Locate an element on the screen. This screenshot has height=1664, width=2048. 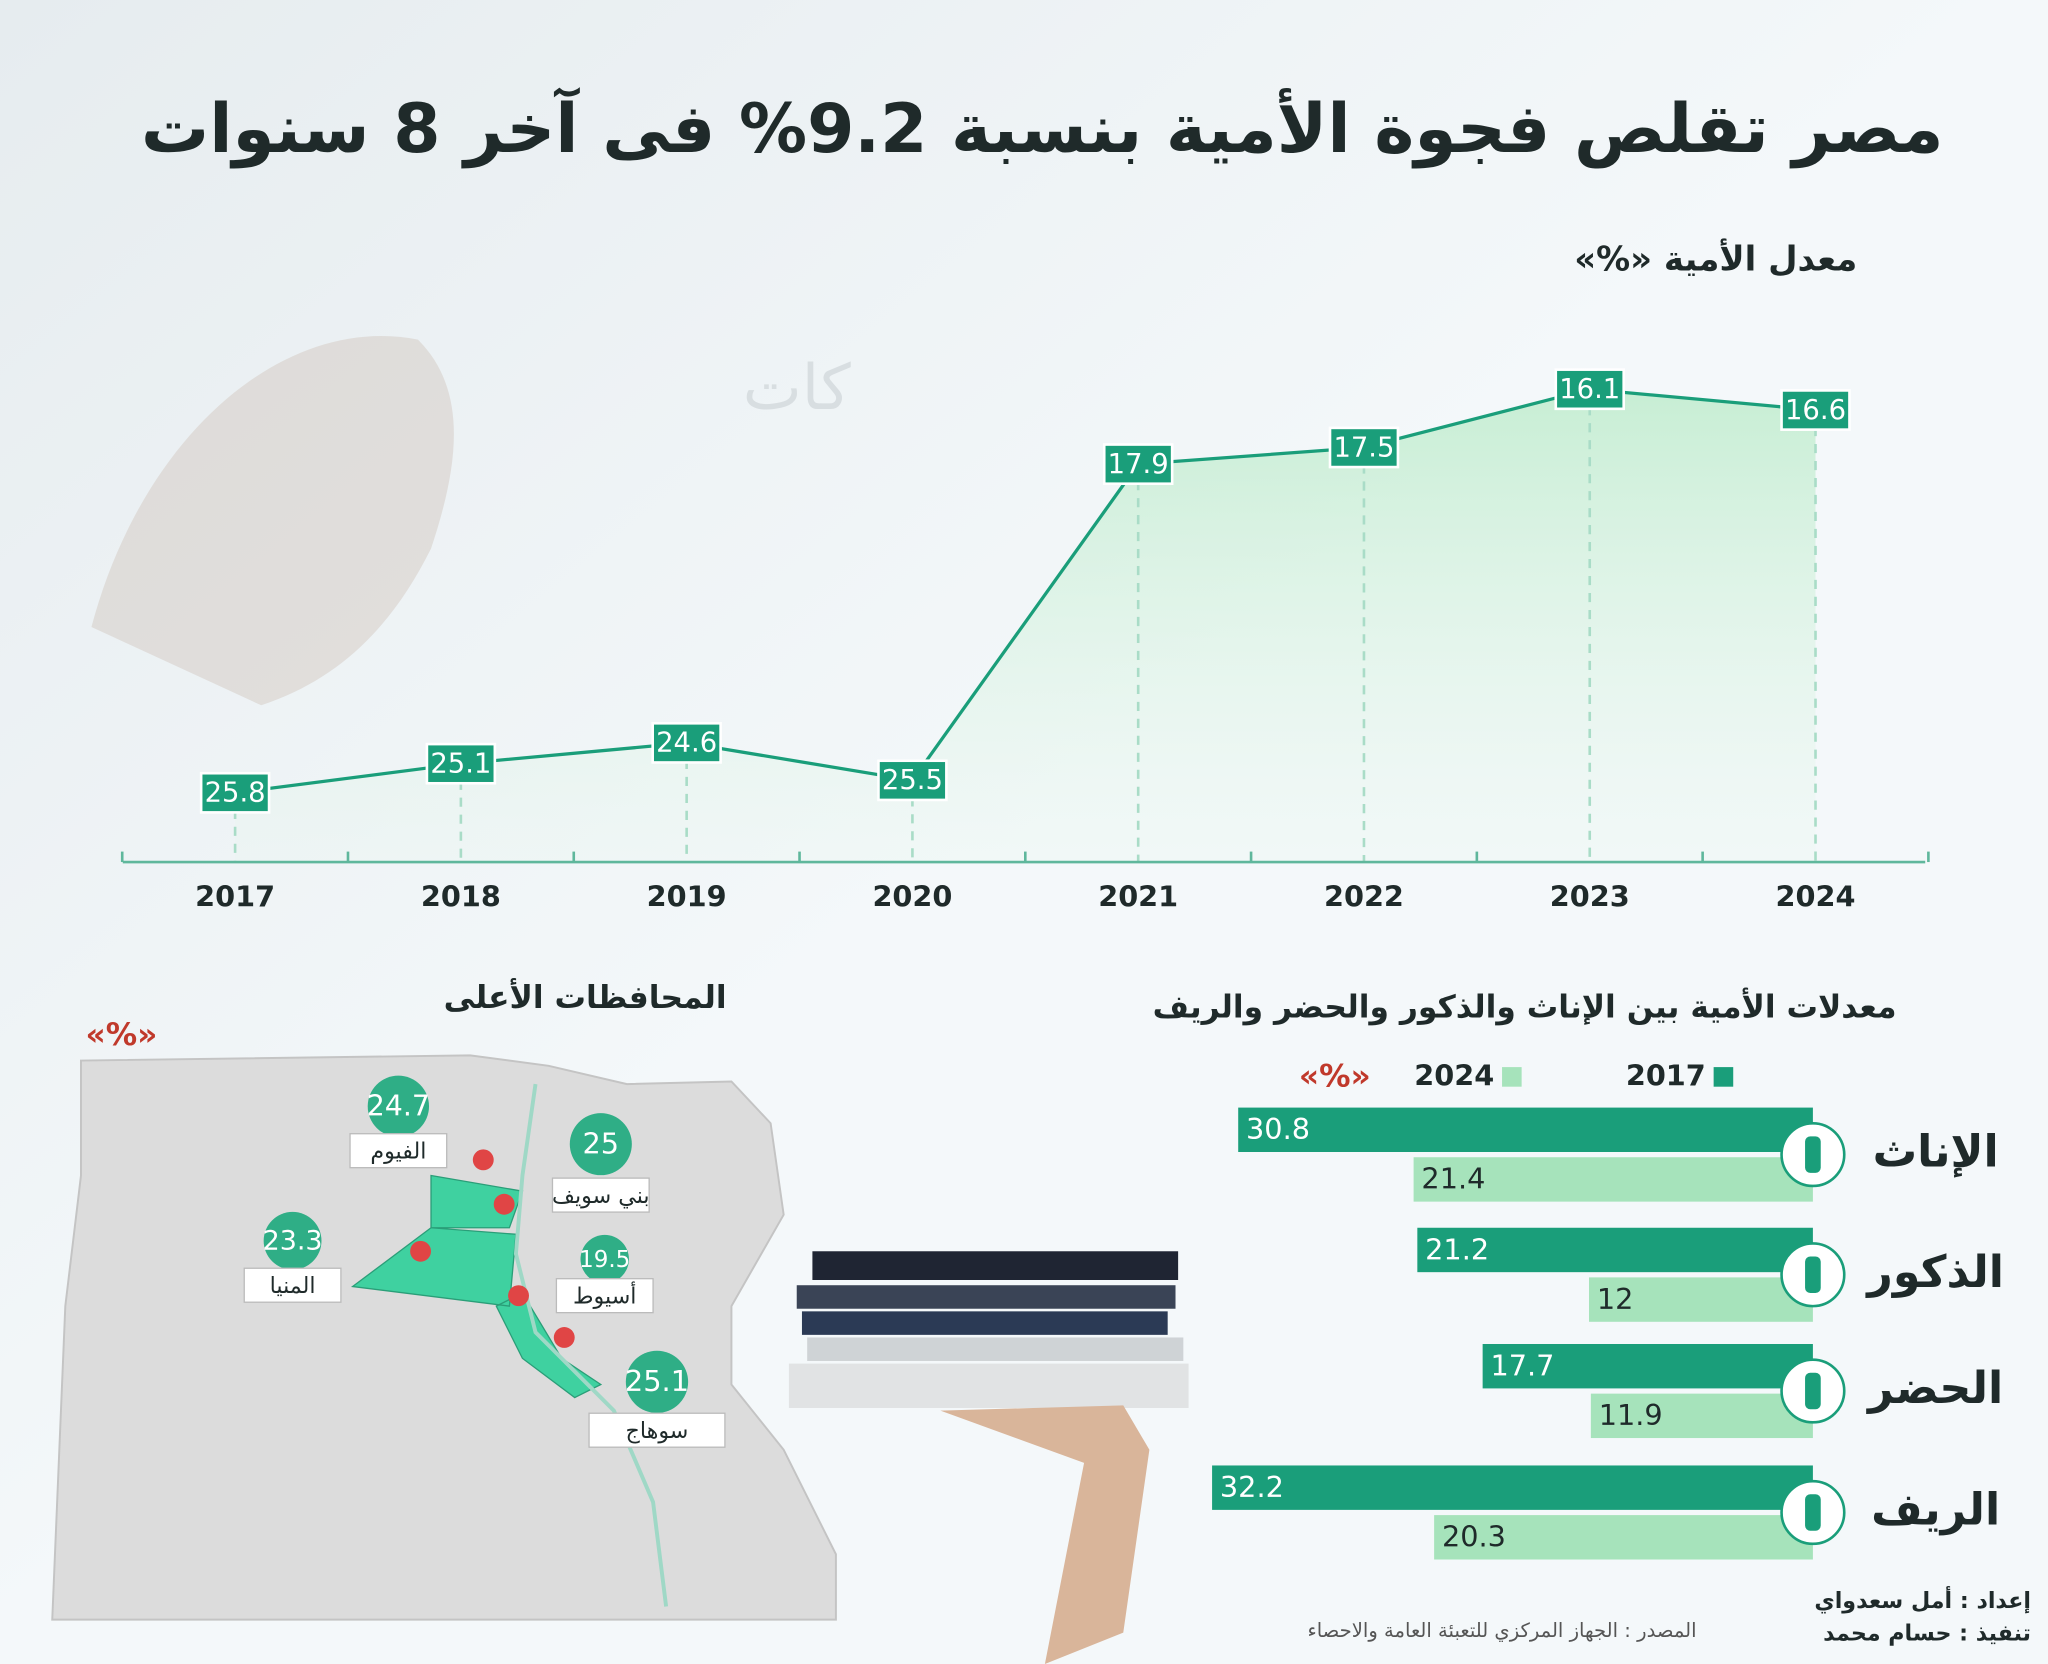
x-tick-label: 2018 is located at coordinates (461, 897).